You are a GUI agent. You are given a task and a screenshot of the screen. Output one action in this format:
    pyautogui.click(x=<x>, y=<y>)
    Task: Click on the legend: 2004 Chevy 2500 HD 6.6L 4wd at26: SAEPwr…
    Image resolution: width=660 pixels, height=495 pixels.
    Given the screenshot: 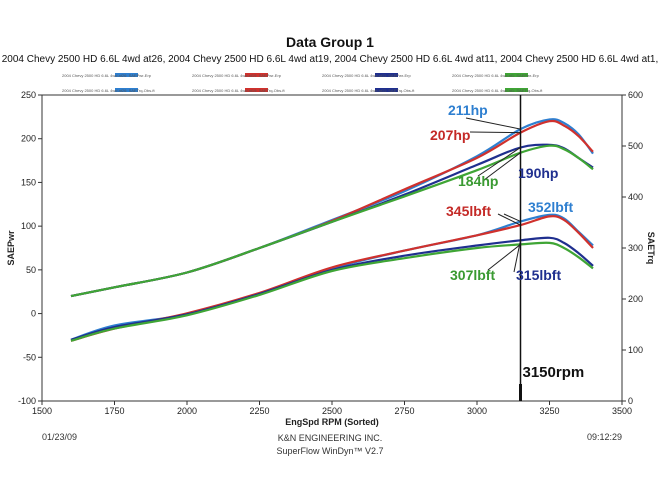 What is the action you would take?
    pyautogui.click(x=302, y=83)
    